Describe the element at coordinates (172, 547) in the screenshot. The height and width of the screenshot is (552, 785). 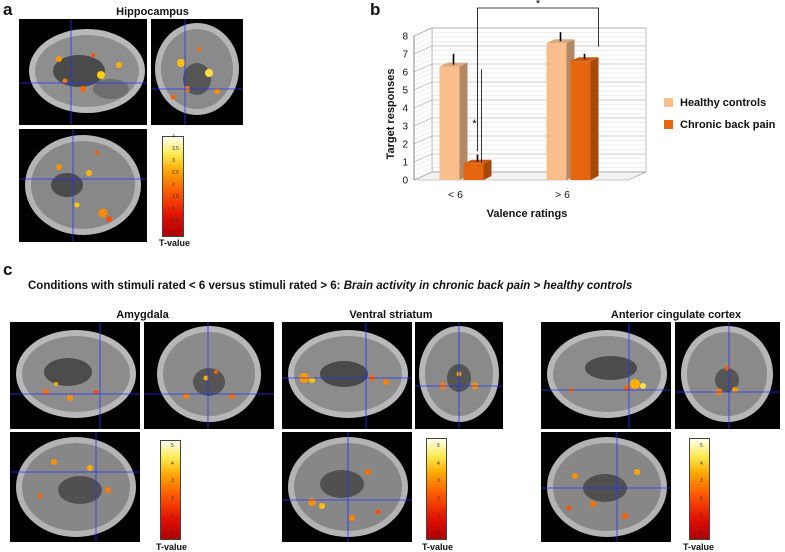
I see `colorbar-label-amygdala: T-value` at that location.